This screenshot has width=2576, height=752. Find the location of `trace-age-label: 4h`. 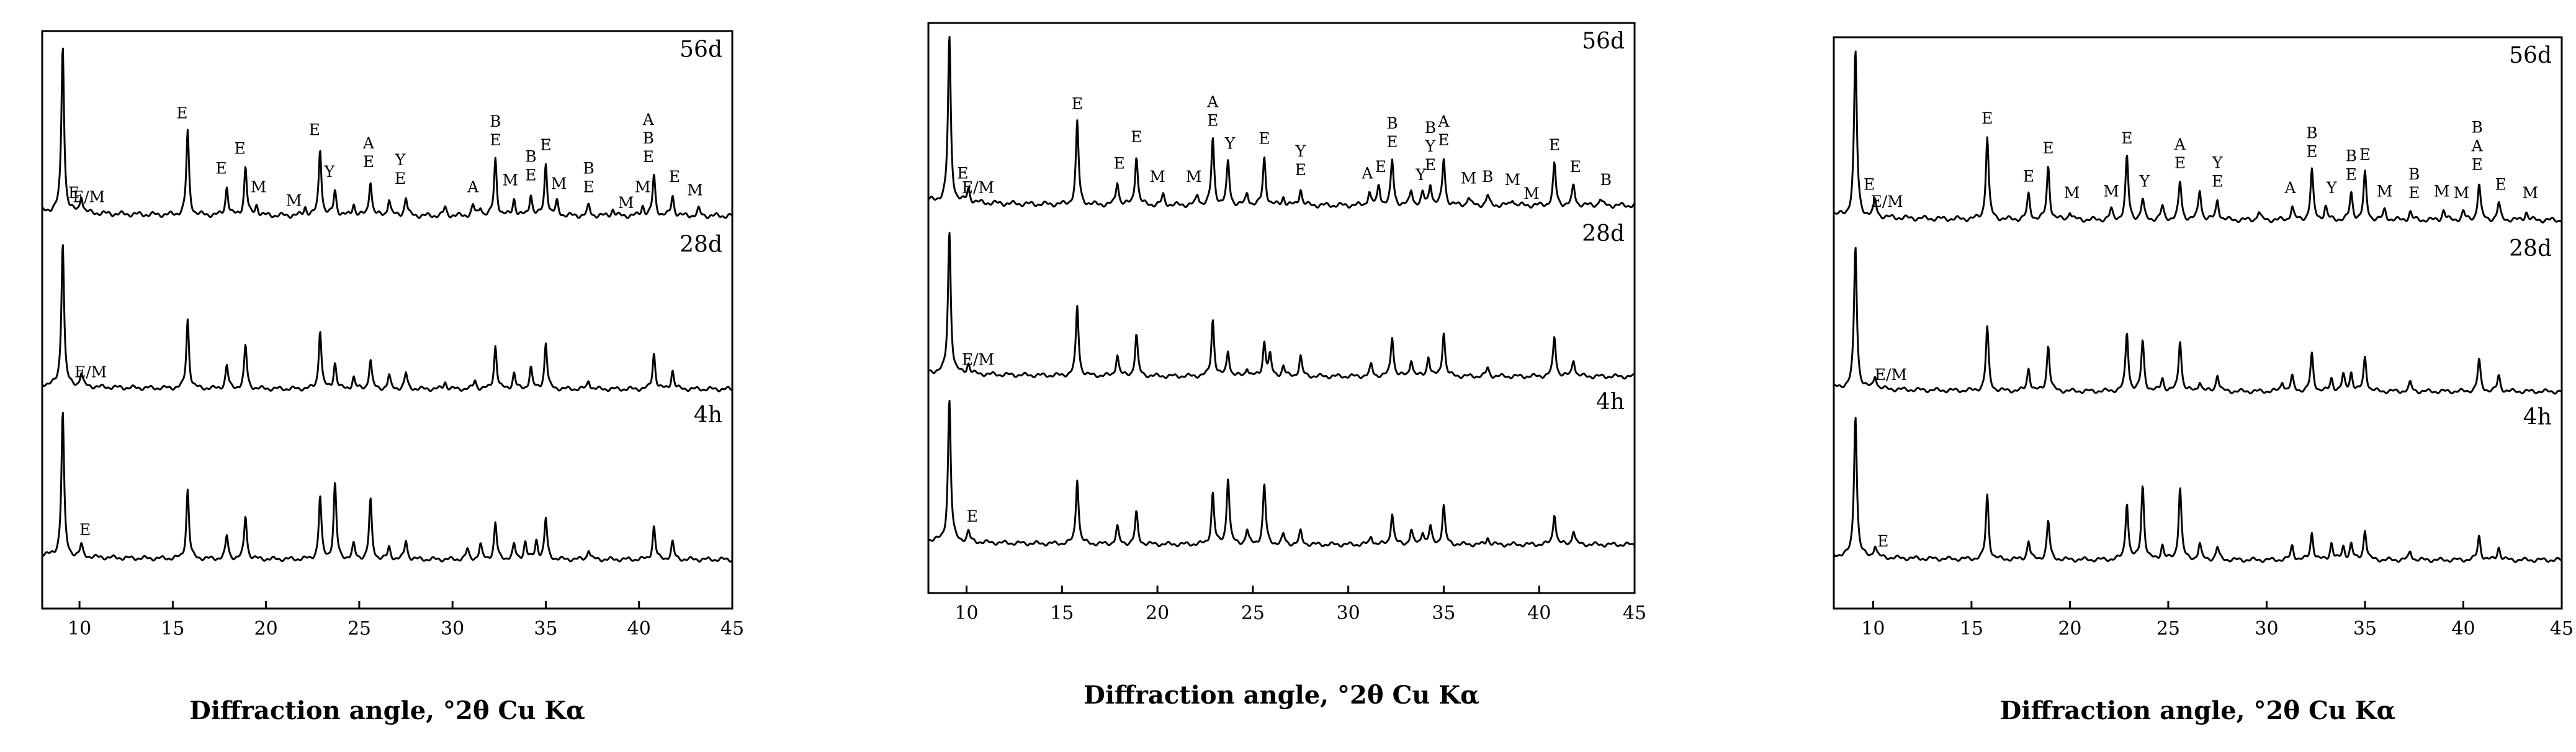

trace-age-label: 4h is located at coordinates (1611, 402).